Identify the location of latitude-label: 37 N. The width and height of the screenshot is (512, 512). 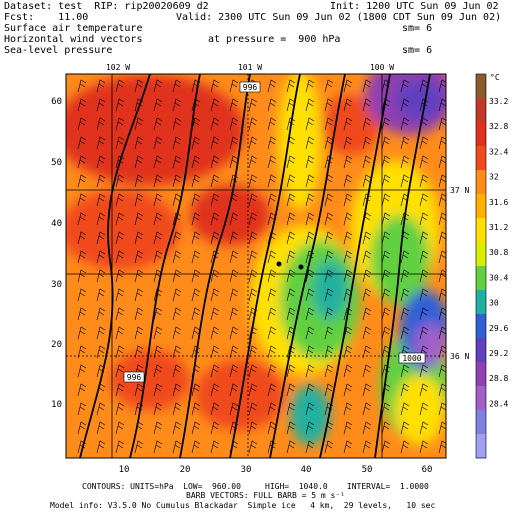
(459, 190).